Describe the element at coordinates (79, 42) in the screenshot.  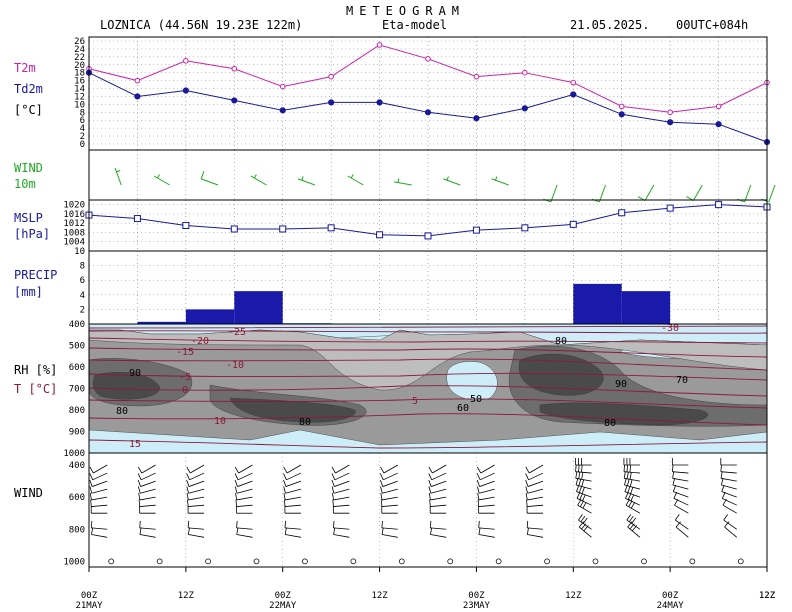
I see `temp-tick-label: 26` at that location.